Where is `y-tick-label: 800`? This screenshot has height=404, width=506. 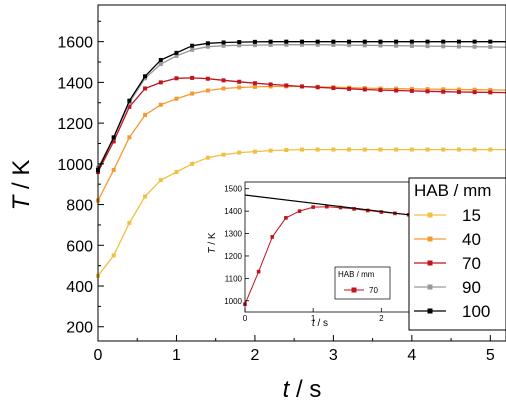
y-tick-label: 800 is located at coordinates (79, 206).